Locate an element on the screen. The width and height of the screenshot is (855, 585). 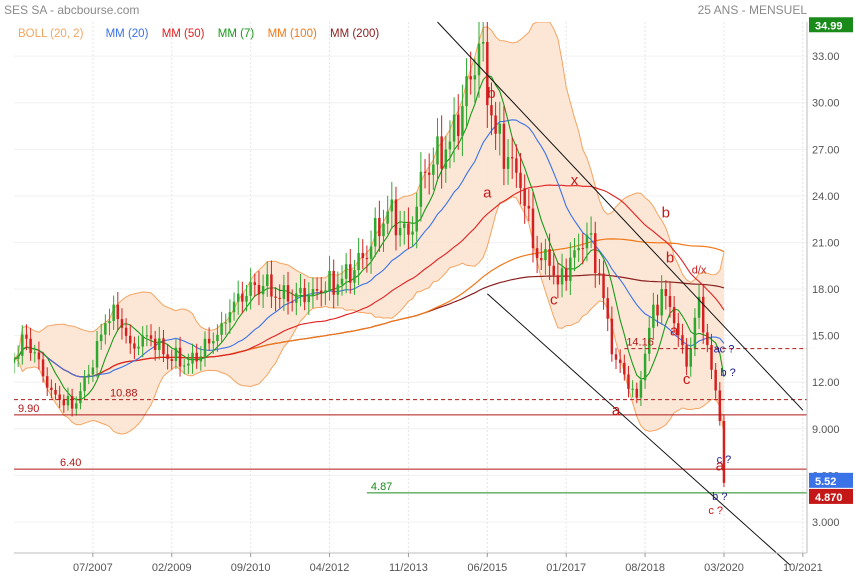
level-label: 14.16 is located at coordinates (640, 343).